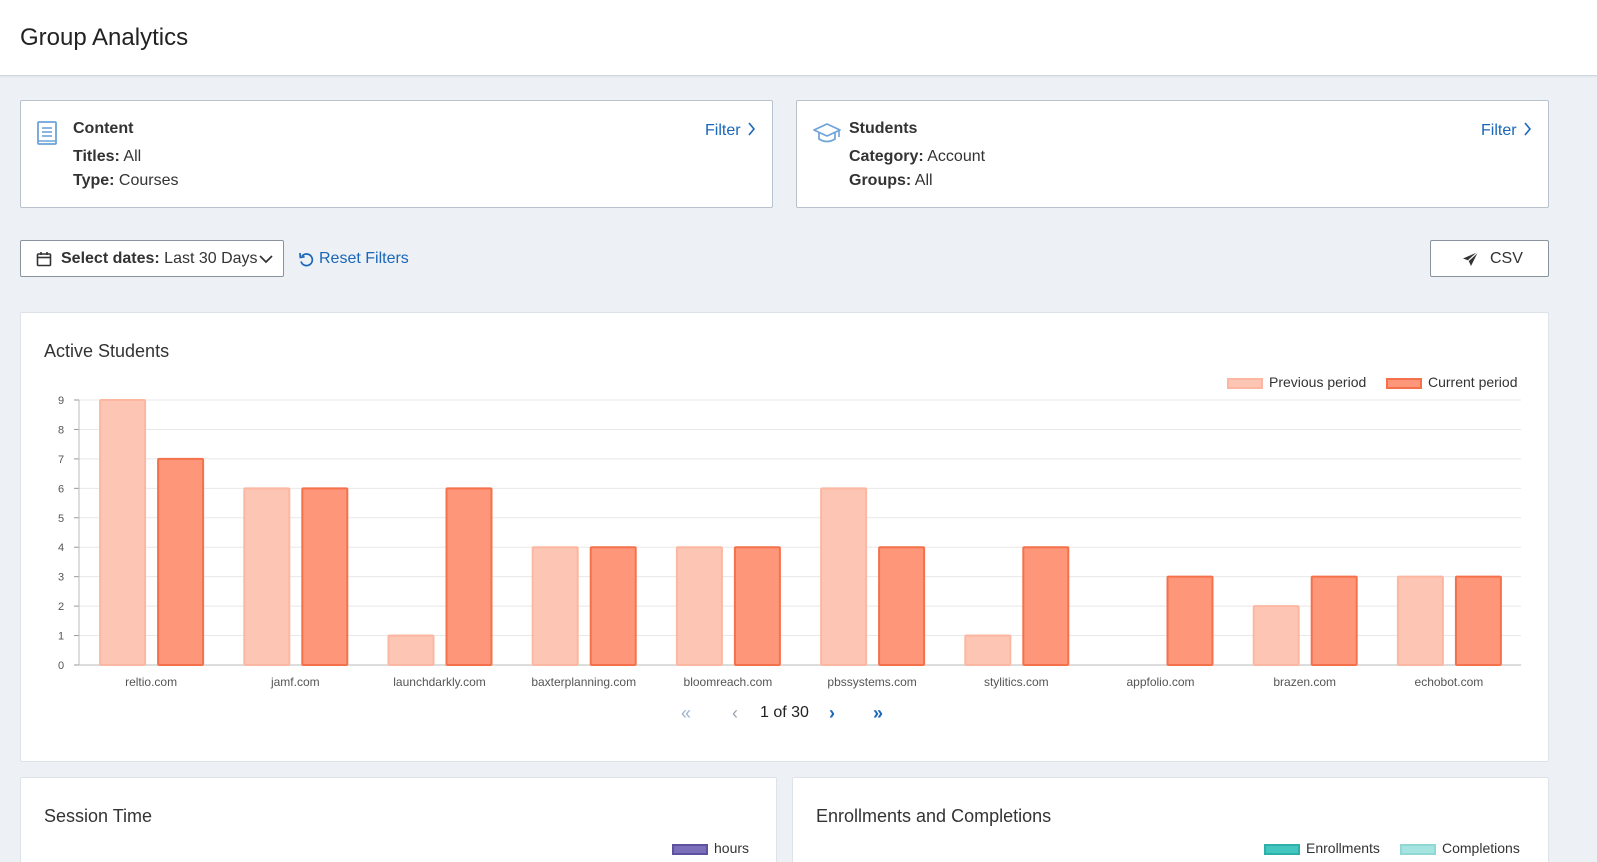  Describe the element at coordinates (364, 258) in the screenshot. I see `reset-filters-label: Reset Filters` at that location.